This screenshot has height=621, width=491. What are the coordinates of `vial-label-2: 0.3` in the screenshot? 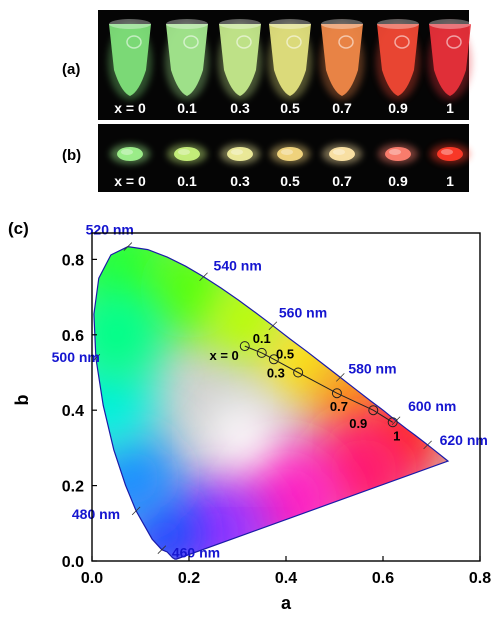 It's located at (240, 108).